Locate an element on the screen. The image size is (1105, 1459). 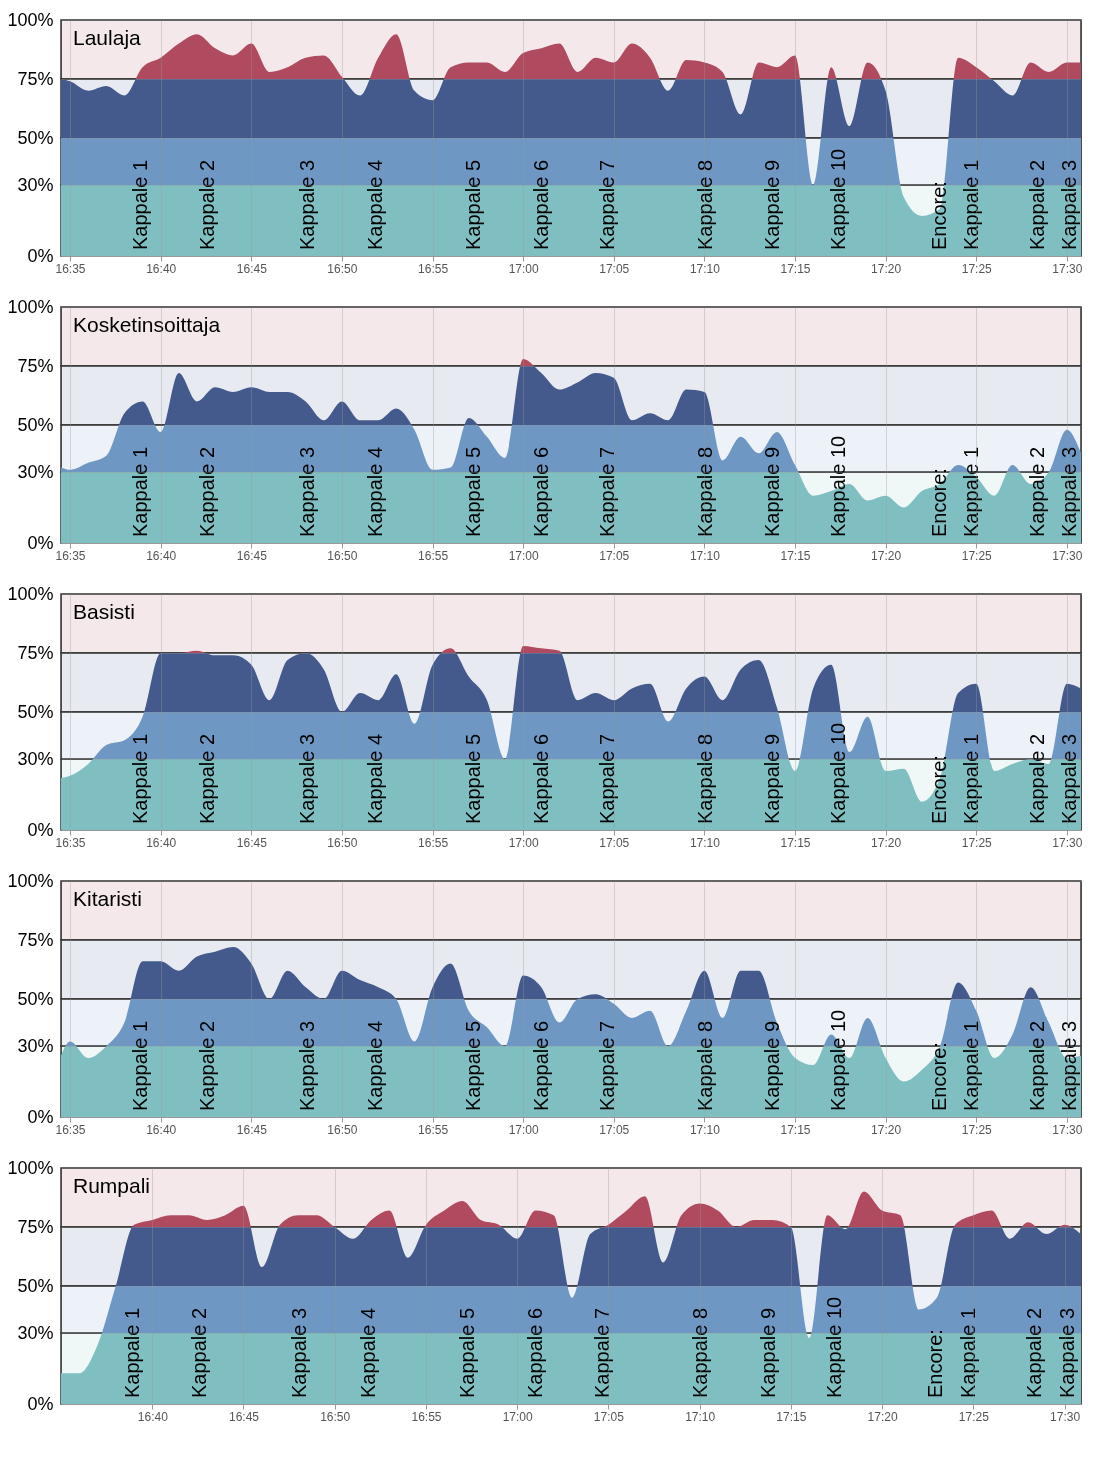
chart-title: Kosketinsoittaja is located at coordinates (147, 324).